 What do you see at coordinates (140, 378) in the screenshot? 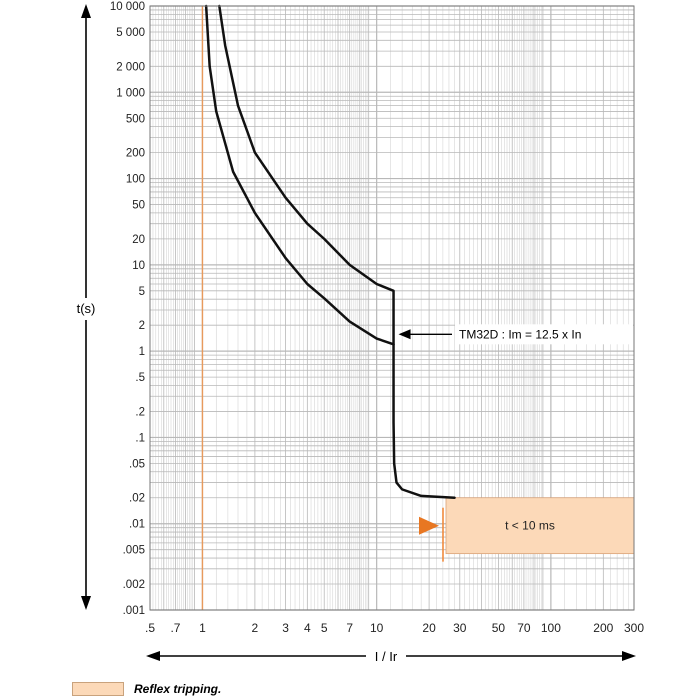
I see `y-tick-label: .5` at bounding box center [140, 378].